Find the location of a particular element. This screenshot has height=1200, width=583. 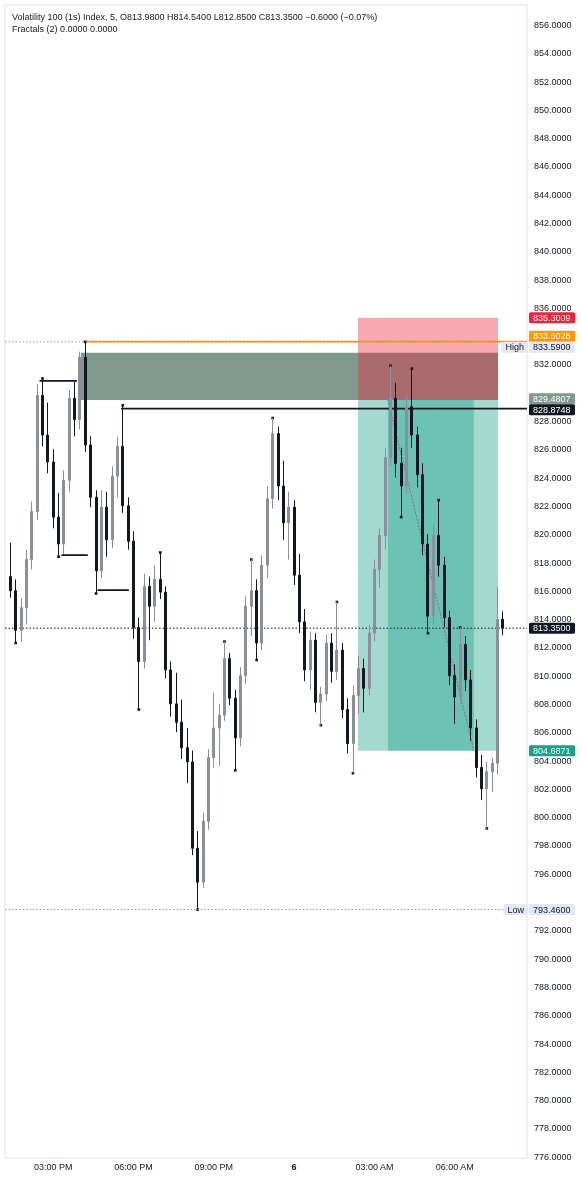

y-tick-label: 842.0000 is located at coordinates (553, 223).